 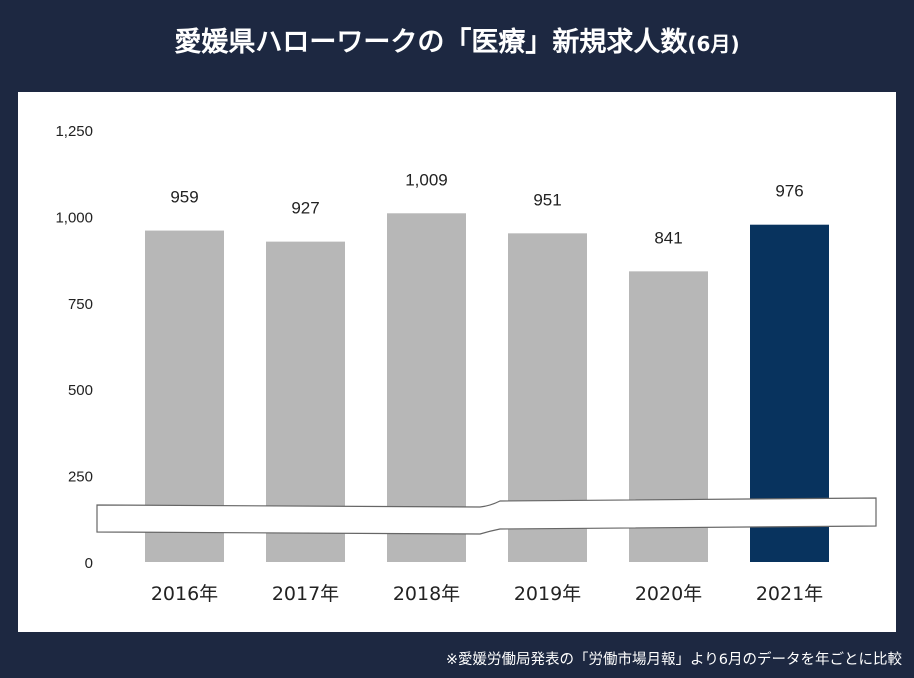 What do you see at coordinates (305, 594) in the screenshot?
I see `x-tick-label: 2017年` at bounding box center [305, 594].